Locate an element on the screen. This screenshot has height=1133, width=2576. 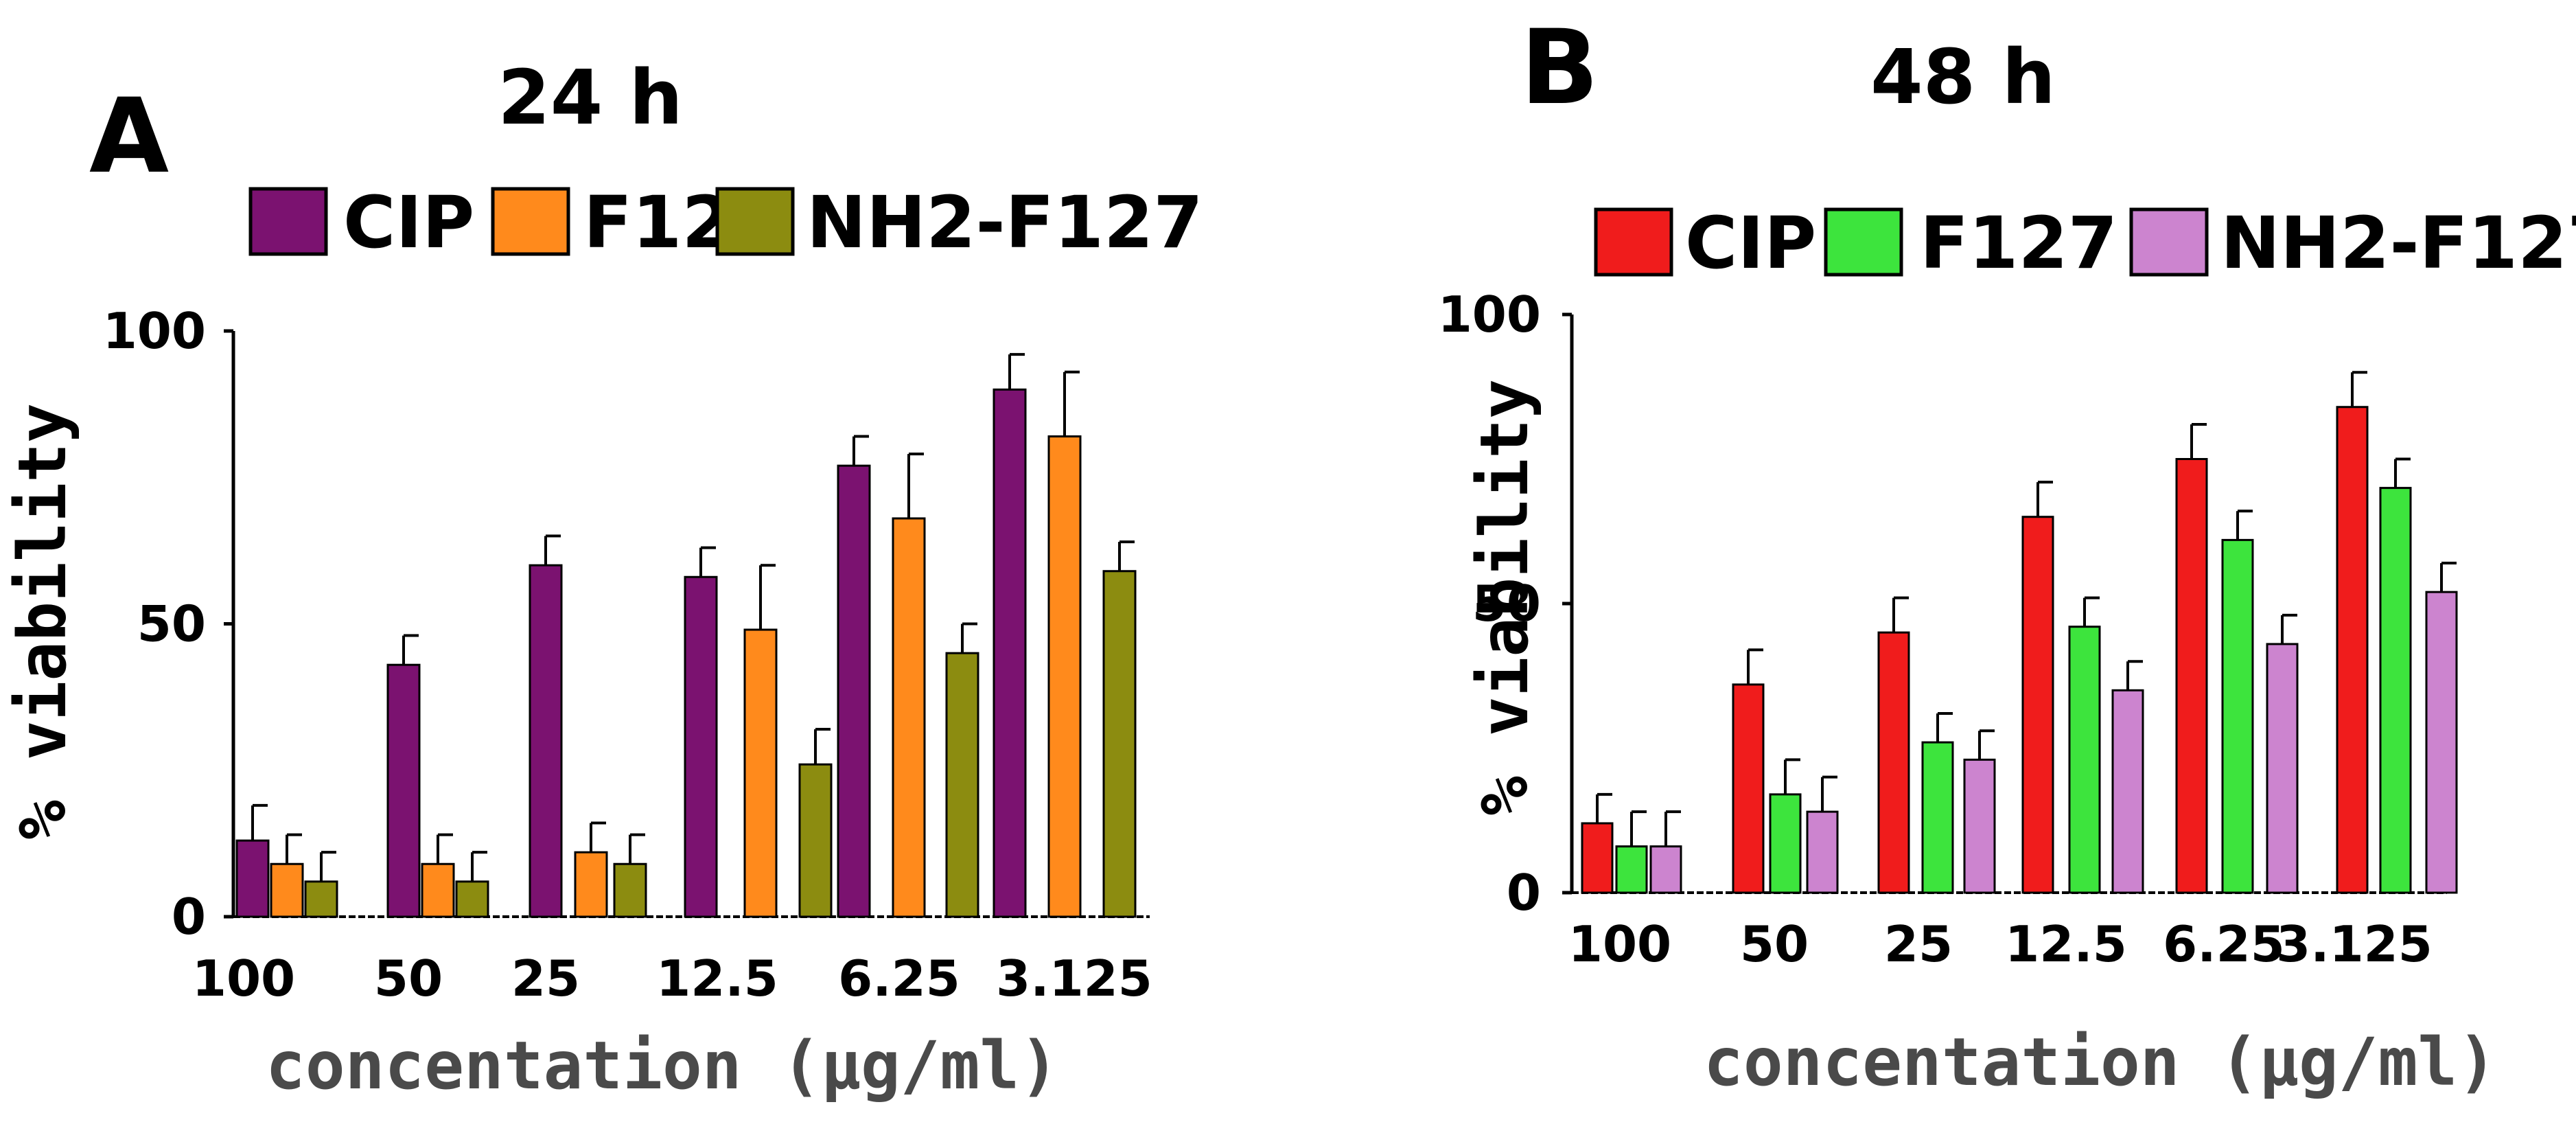
legend: CIP F127 NH2-F127 is located at coordinates (2085, 243).